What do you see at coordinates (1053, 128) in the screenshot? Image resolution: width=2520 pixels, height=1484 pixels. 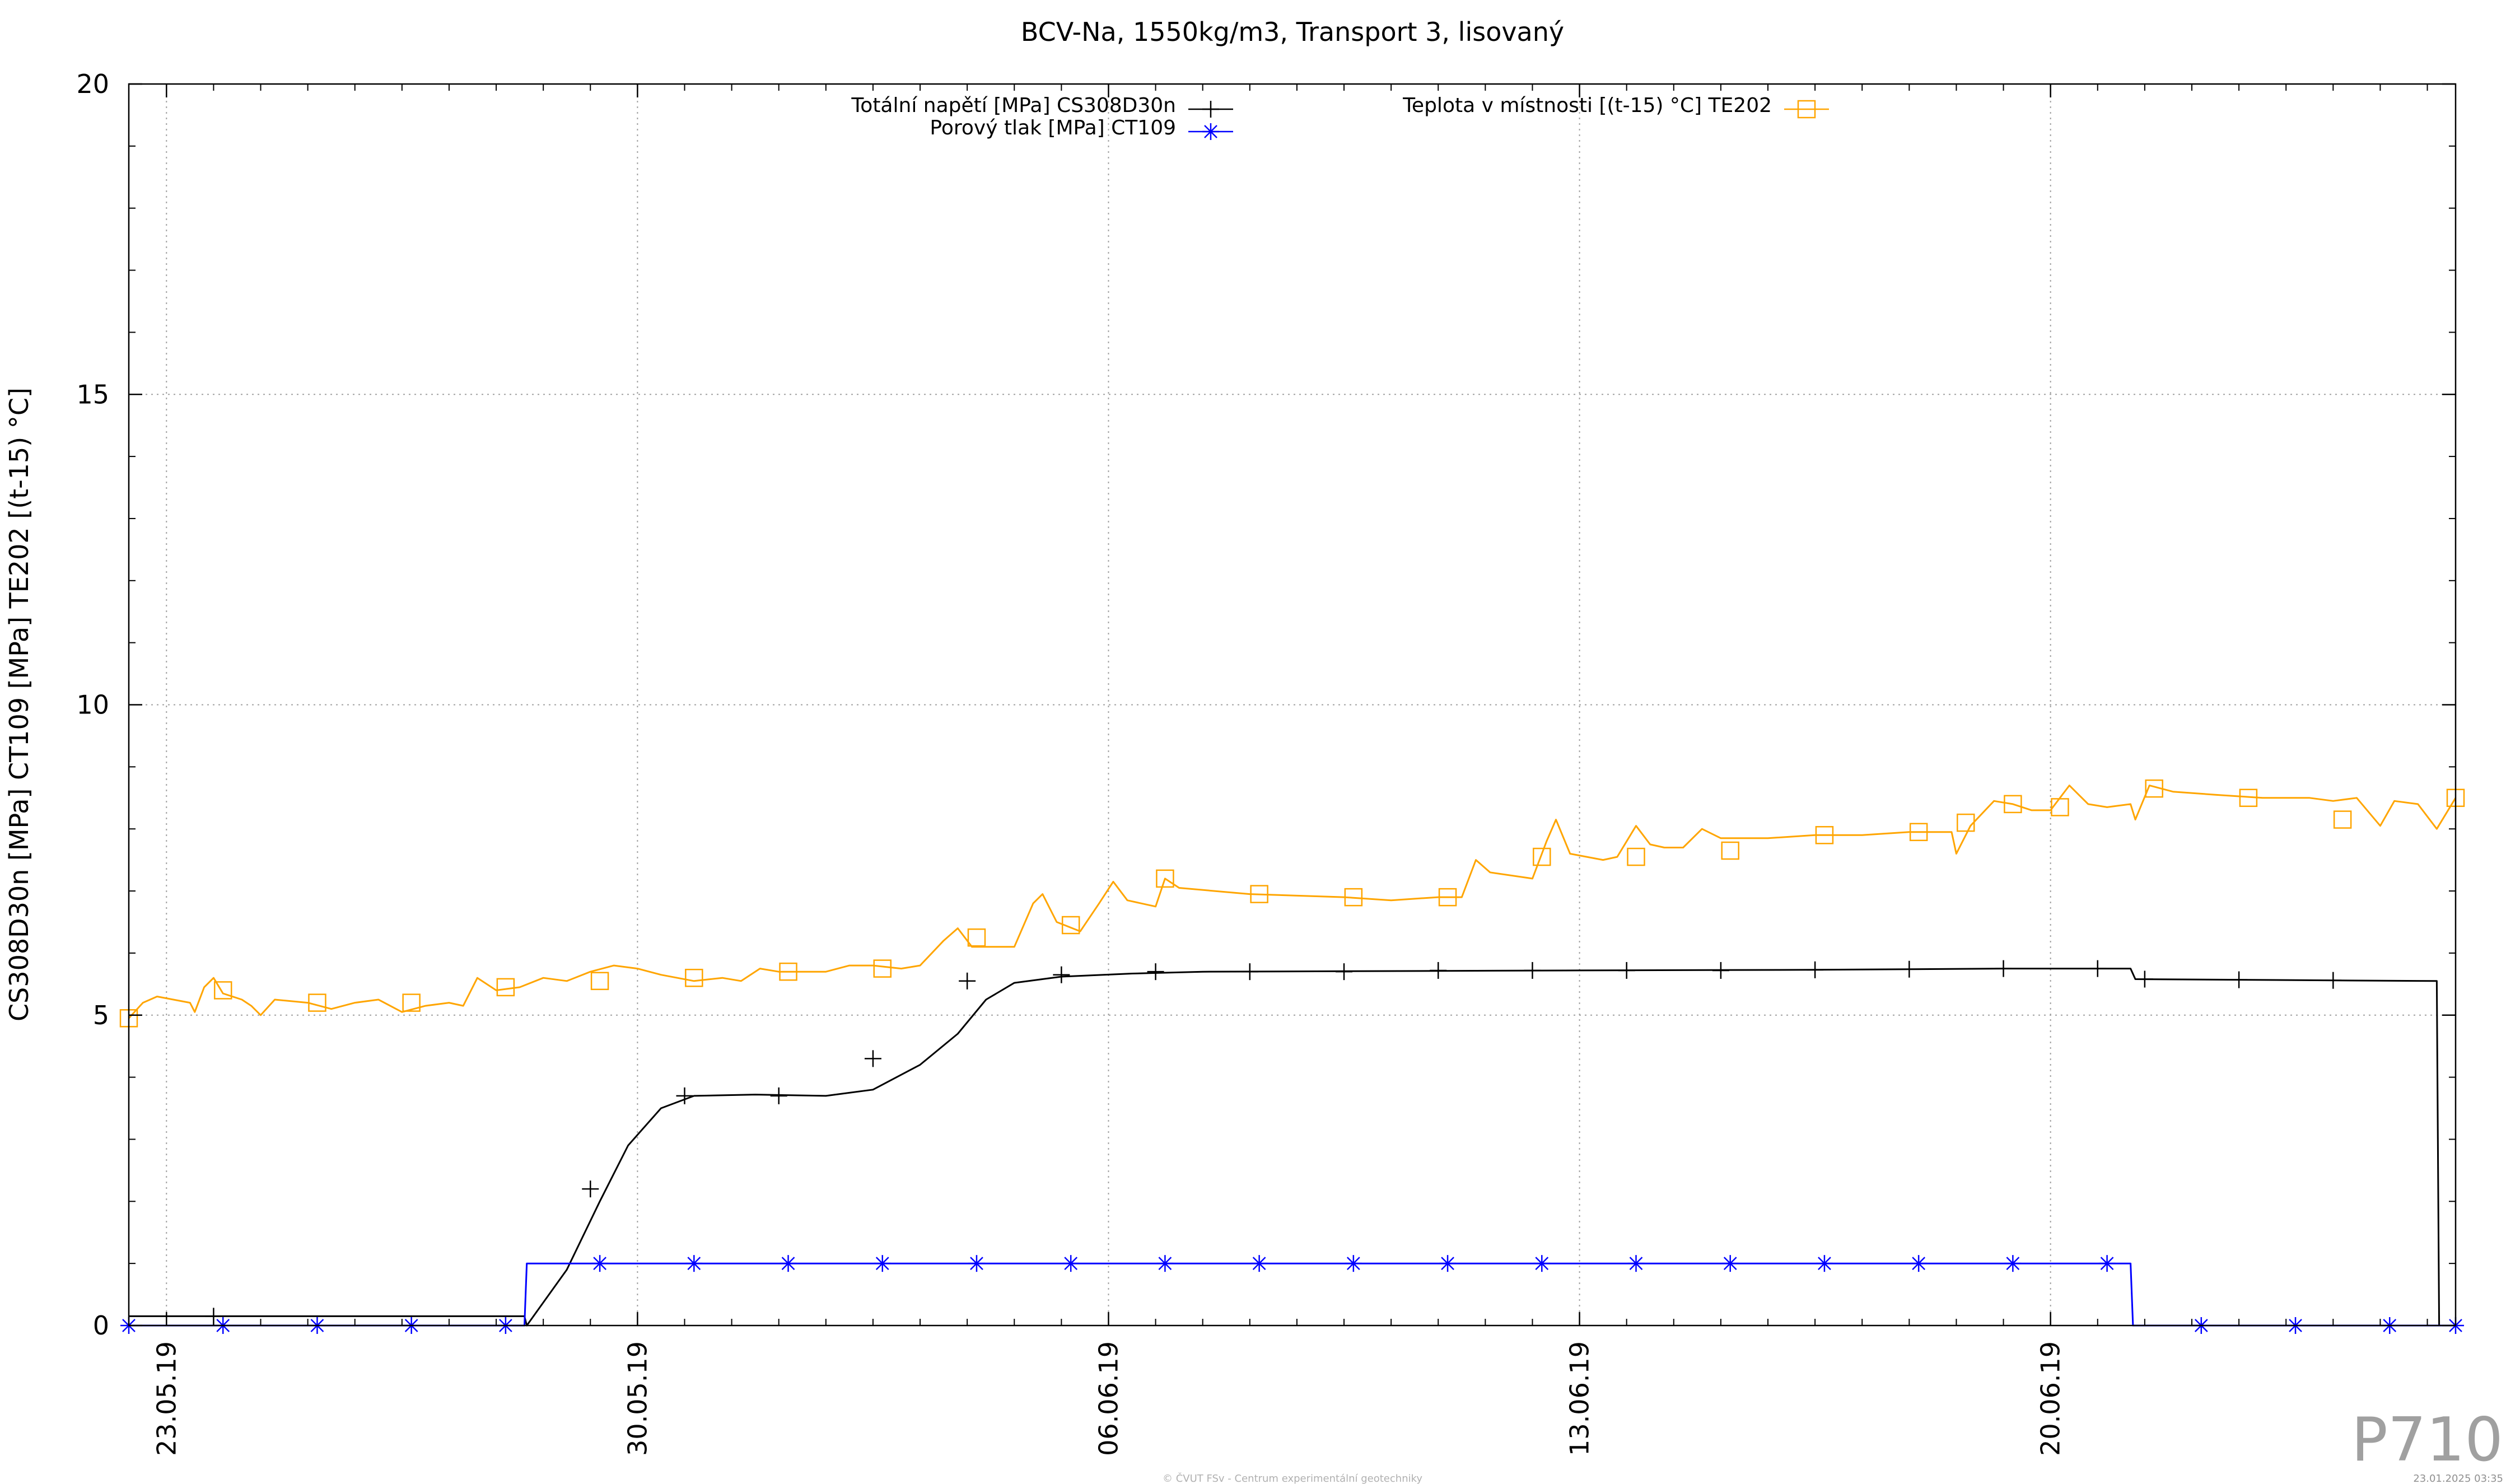 I see `legend-label-pore-pressure: Porový tlak [MPa] CT109` at bounding box center [1053, 128].